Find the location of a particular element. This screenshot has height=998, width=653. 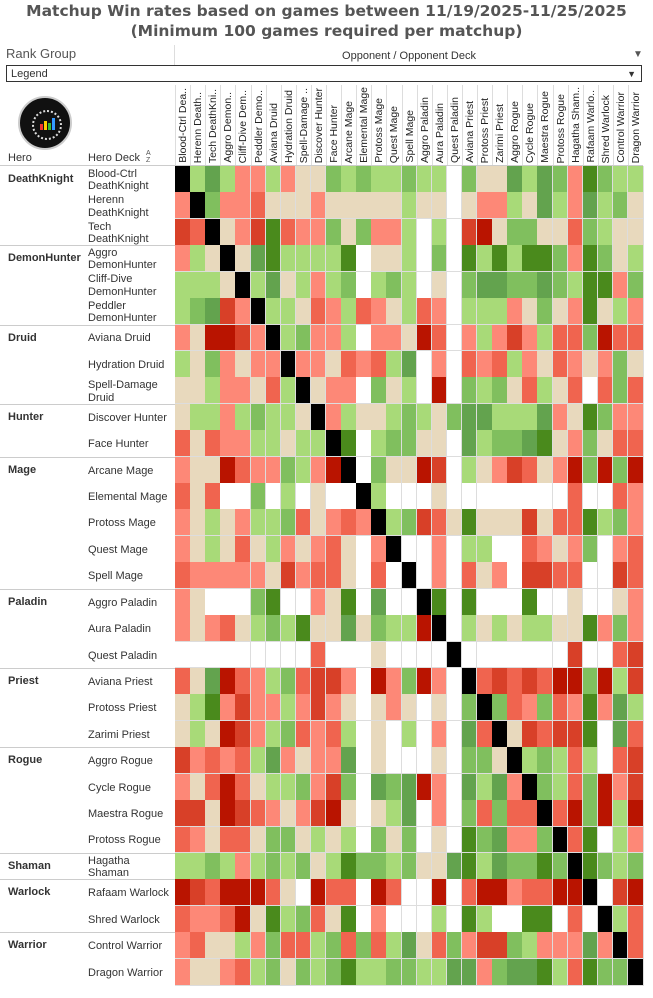

column-header: Tech DeathKni.. is located at coordinates (212, 125).